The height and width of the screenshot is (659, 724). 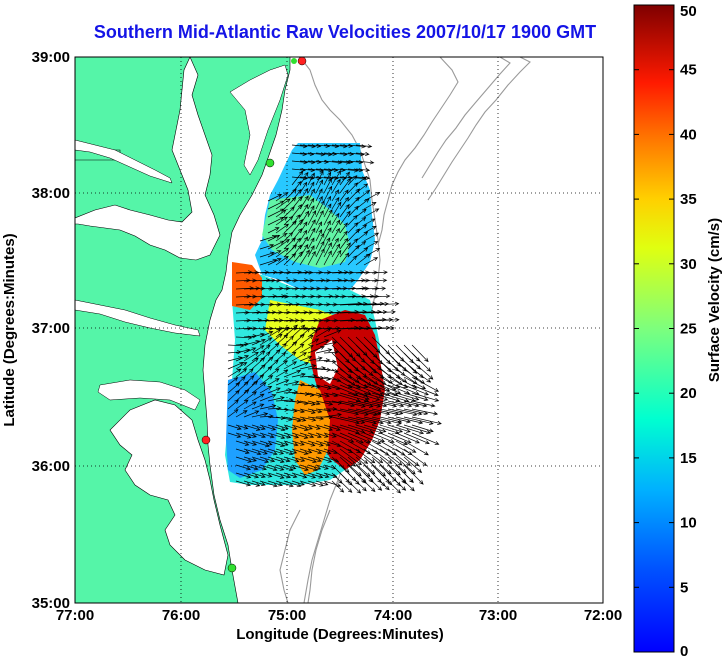 What do you see at coordinates (688, 11) in the screenshot?
I see `colorbar-tick-label: 50` at bounding box center [688, 11].